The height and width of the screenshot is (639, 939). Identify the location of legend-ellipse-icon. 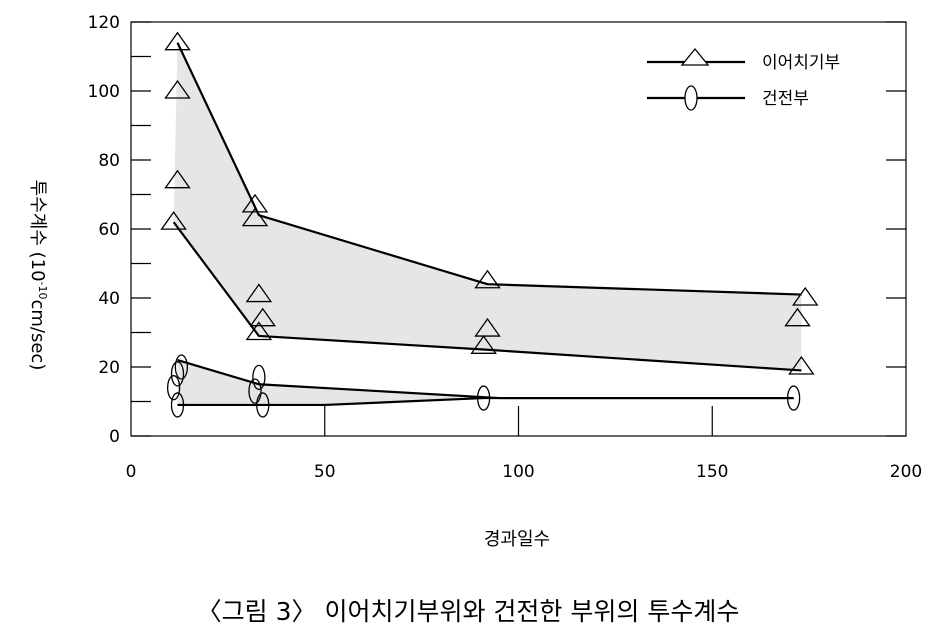
(691, 98).